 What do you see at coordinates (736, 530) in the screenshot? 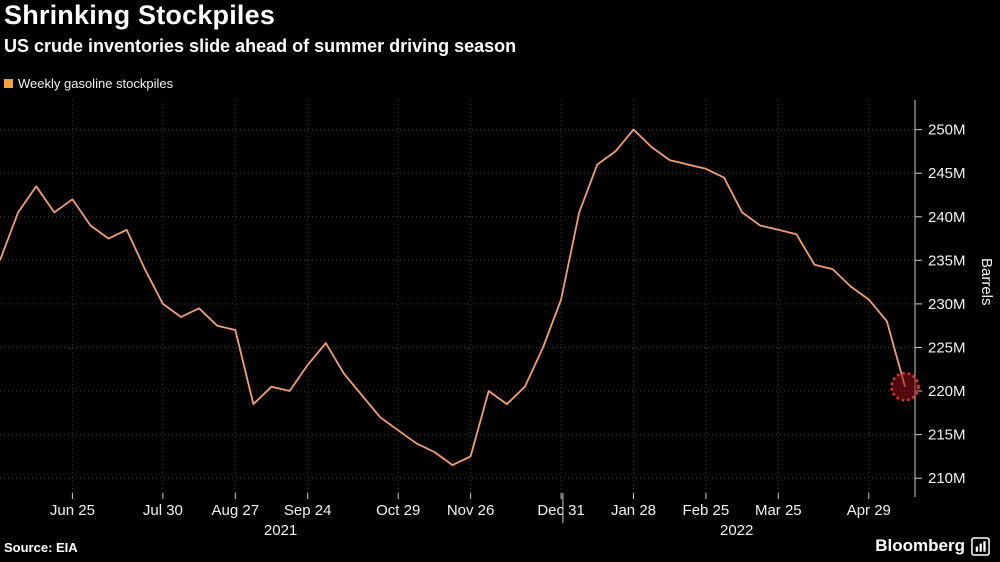
I see `svg-text: 2022` at bounding box center [736, 530].